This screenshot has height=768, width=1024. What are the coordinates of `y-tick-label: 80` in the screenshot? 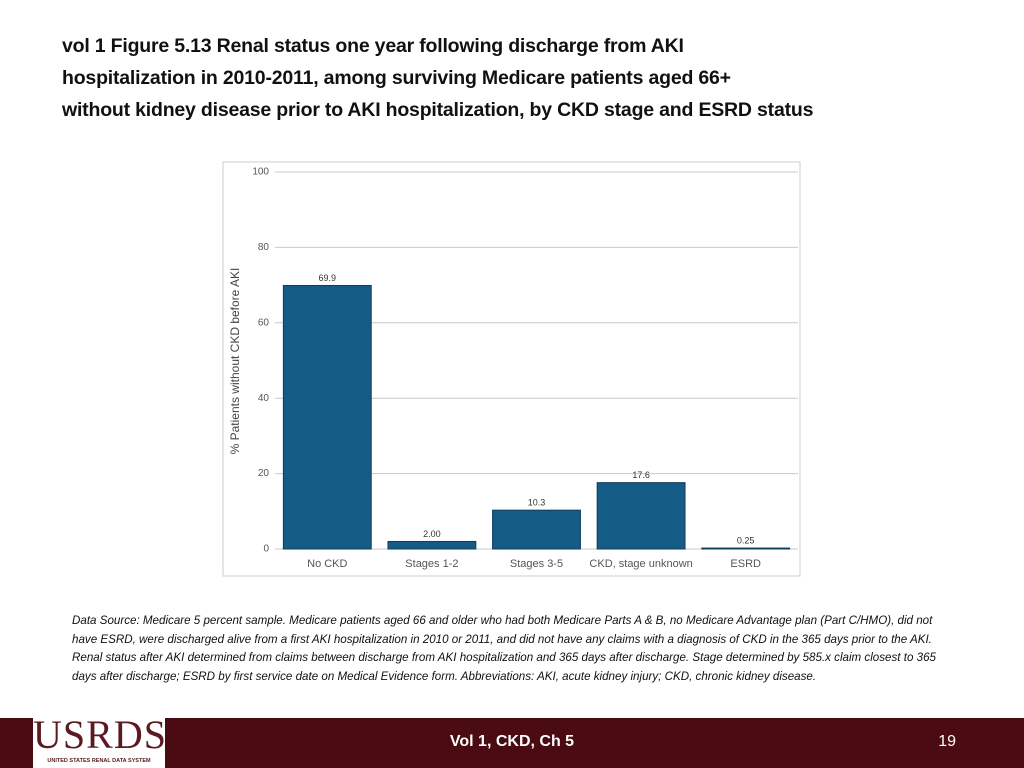 It's located at (264, 247).